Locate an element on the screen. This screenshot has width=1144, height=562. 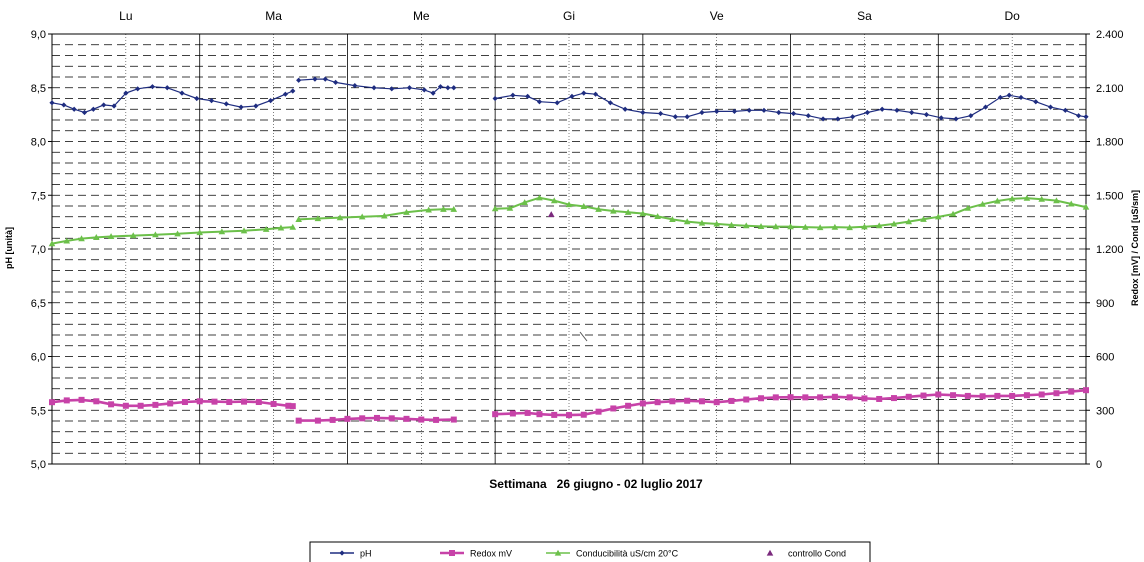
day-label: Sa is located at coordinates (864, 16).